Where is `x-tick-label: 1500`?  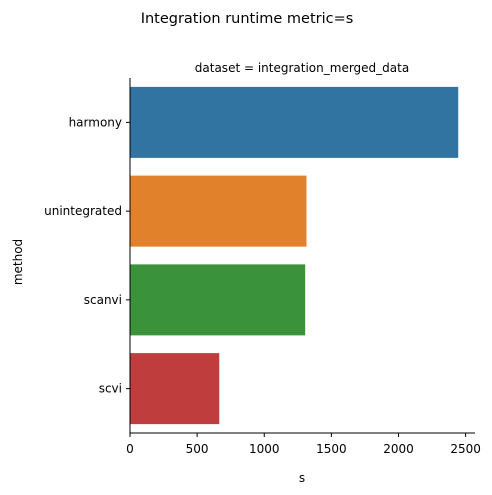 x-tick-label: 1500 is located at coordinates (331, 449).